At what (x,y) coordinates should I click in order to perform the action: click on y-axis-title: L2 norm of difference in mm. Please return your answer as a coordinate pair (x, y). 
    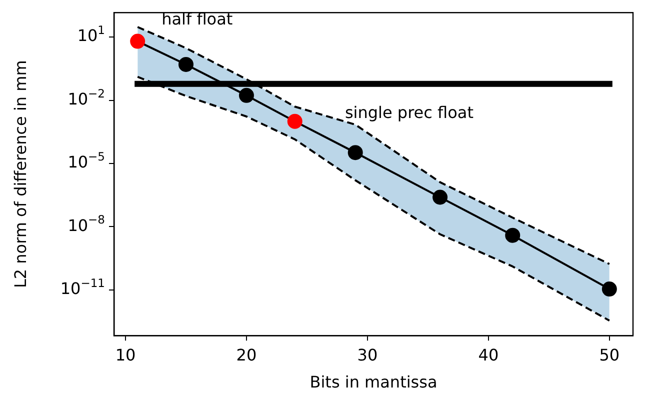
    Looking at the image, I should click on (20, 174).